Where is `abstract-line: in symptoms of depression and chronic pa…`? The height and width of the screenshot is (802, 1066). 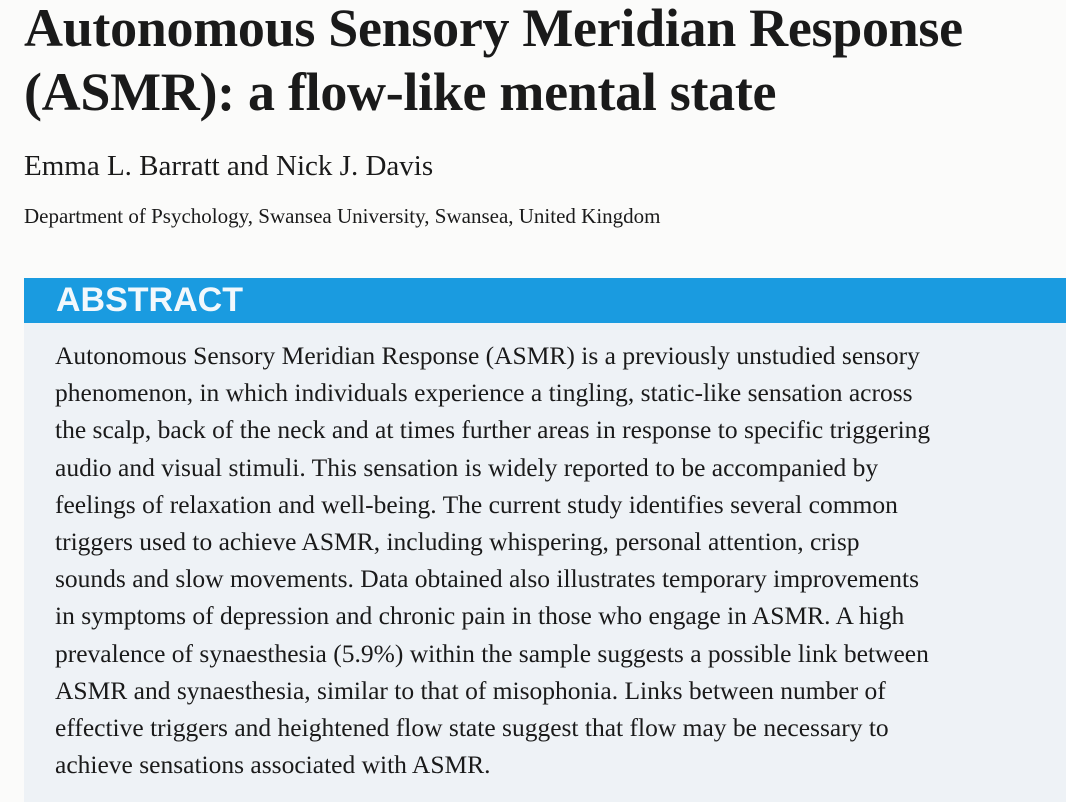 abstract-line: in symptoms of depression and chronic pa… is located at coordinates (480, 616).